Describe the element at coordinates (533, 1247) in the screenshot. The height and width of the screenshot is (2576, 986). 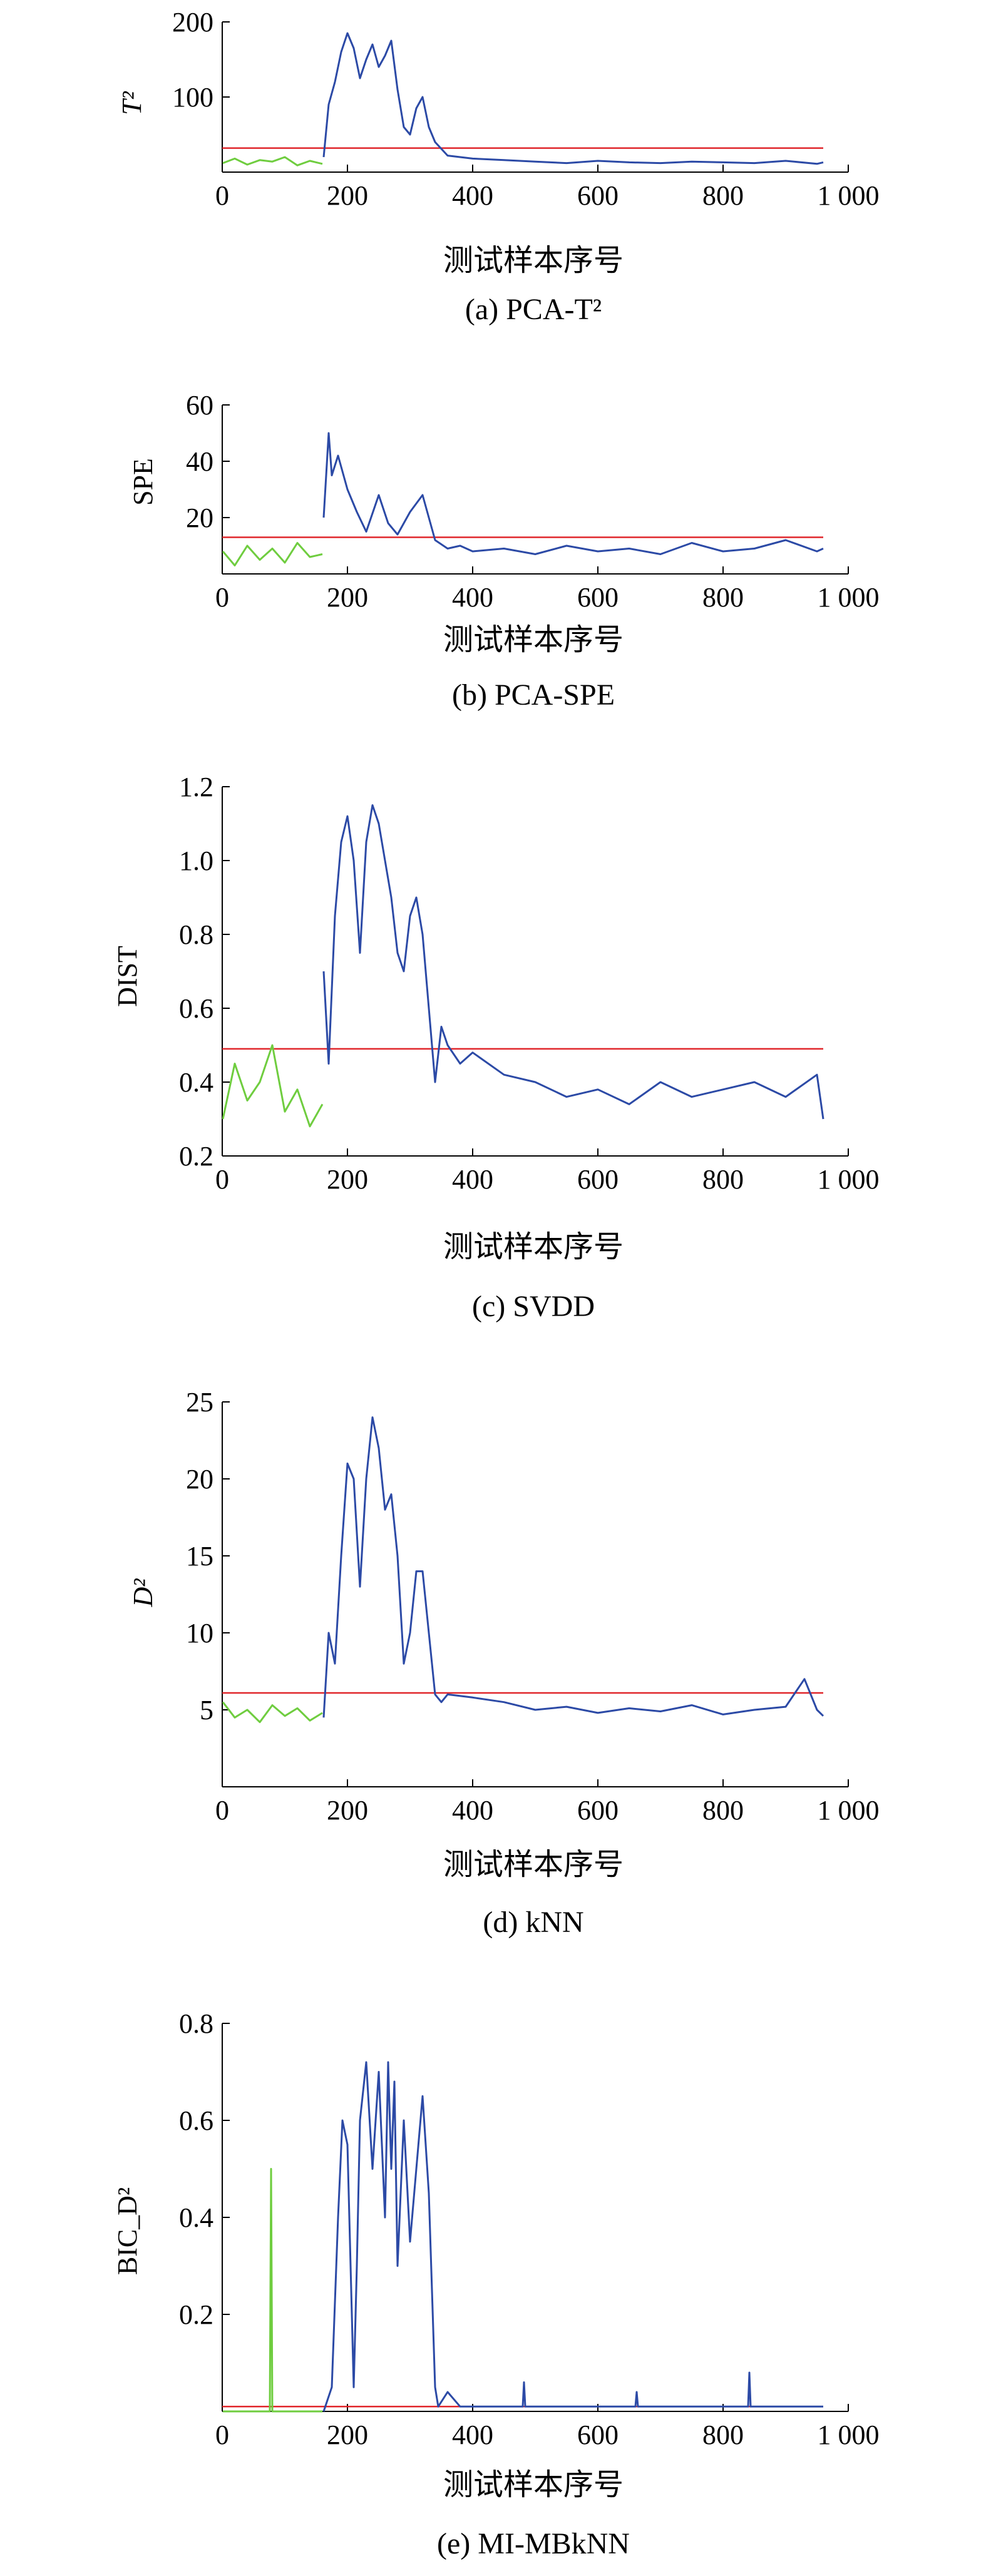
I see `xlabel-c: 测试样本序号` at that location.